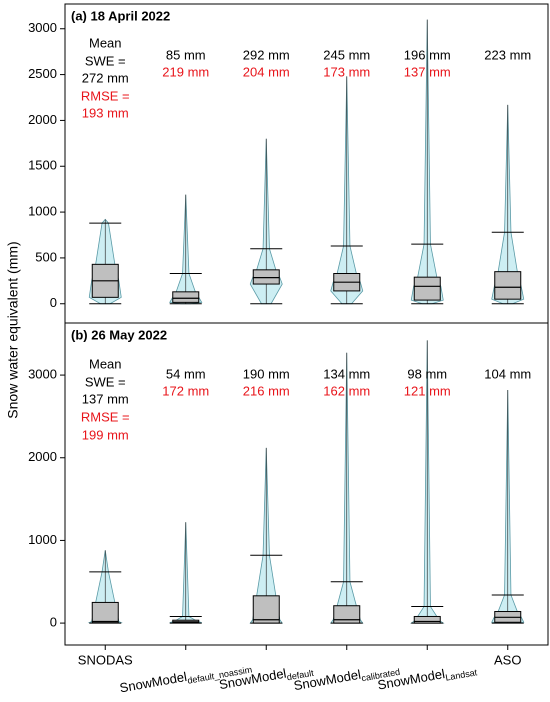 Image resolution: width=550 pixels, height=702 pixels. I want to click on mean-value: 190 mm, so click(266, 373).